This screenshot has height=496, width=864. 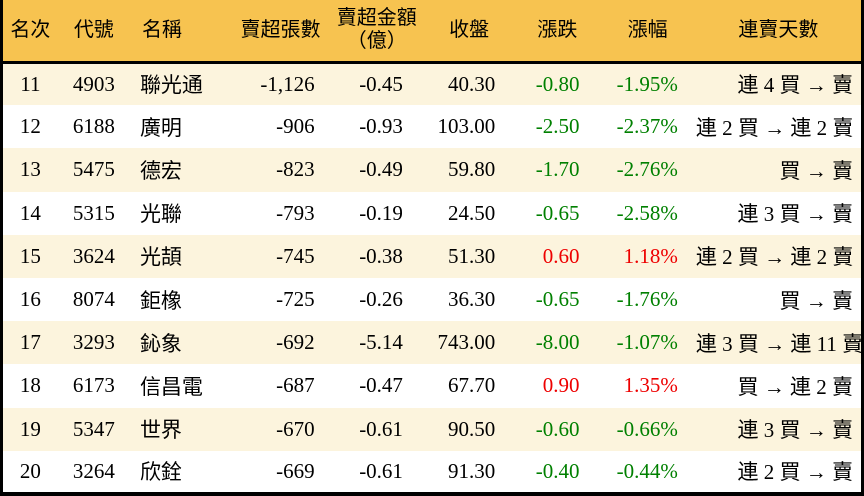 What do you see at coordinates (779, 343) in the screenshot?
I see `cell-streak: 連 3 買 → 連 11 賣` at bounding box center [779, 343].